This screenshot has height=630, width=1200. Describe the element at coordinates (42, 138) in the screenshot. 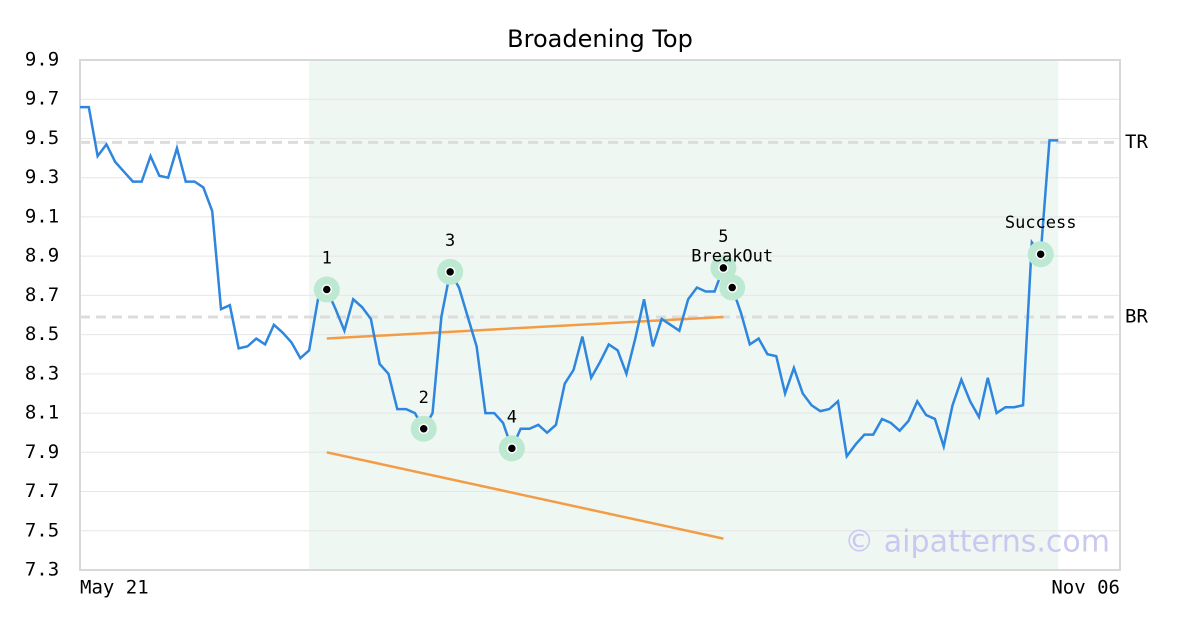

I see `y-tick-label: 9.5` at that location.